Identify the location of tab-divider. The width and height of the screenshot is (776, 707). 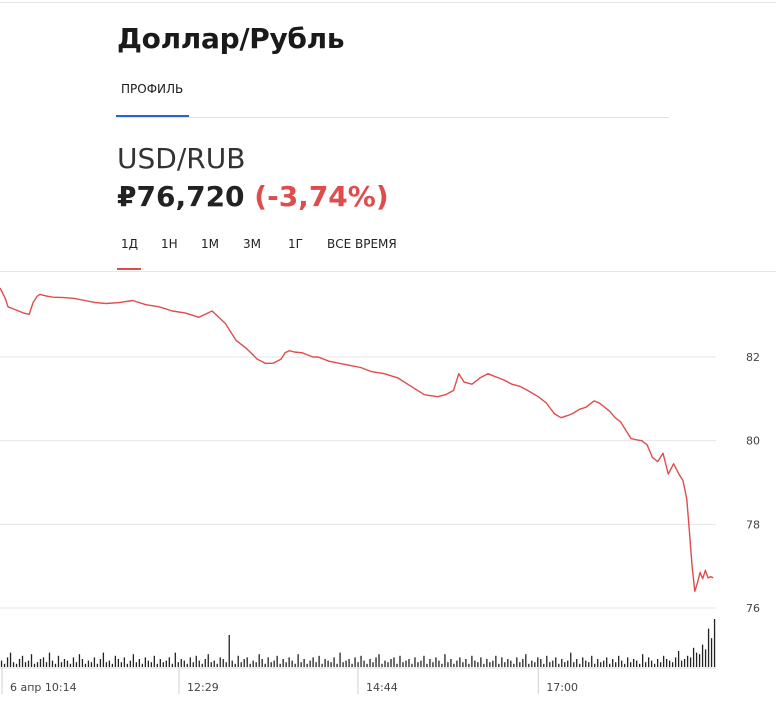
(392, 117).